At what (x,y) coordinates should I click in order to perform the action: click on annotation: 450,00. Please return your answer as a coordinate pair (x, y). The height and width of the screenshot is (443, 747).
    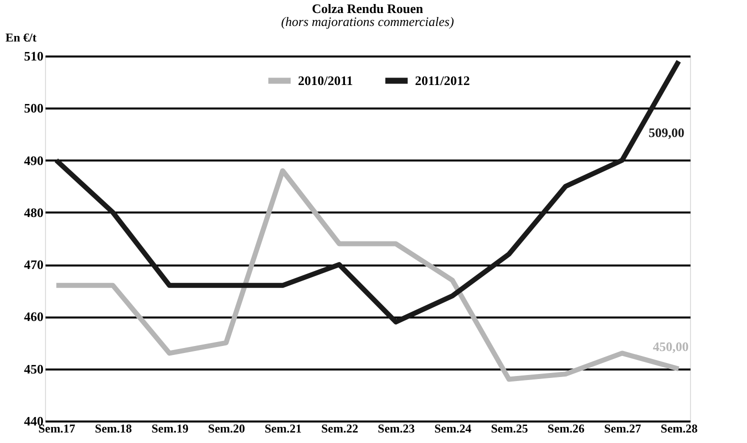
    Looking at the image, I should click on (670, 346).